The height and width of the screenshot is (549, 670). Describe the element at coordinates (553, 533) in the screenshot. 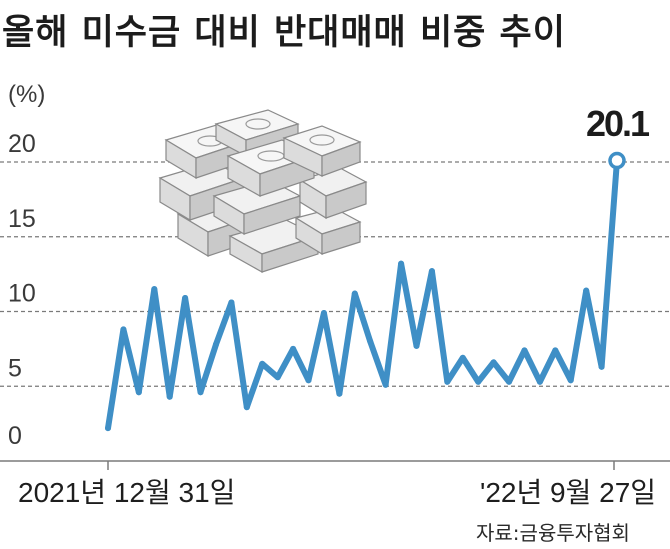

I see `source-note: 자료:금융투자협회` at that location.